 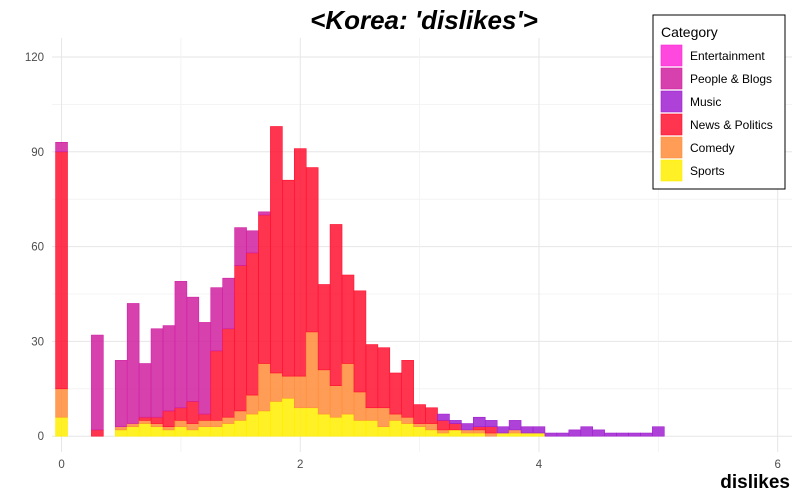 I want to click on legend-label: News & Politics, so click(x=731, y=125).